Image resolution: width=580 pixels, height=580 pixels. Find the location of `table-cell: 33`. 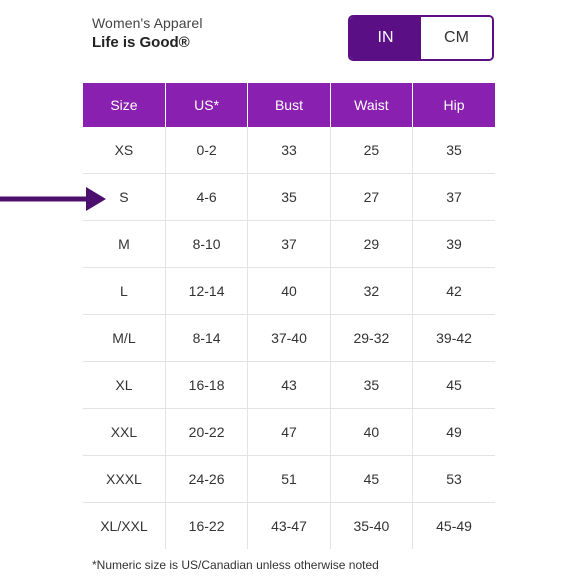

table-cell: 33 is located at coordinates (289, 150).